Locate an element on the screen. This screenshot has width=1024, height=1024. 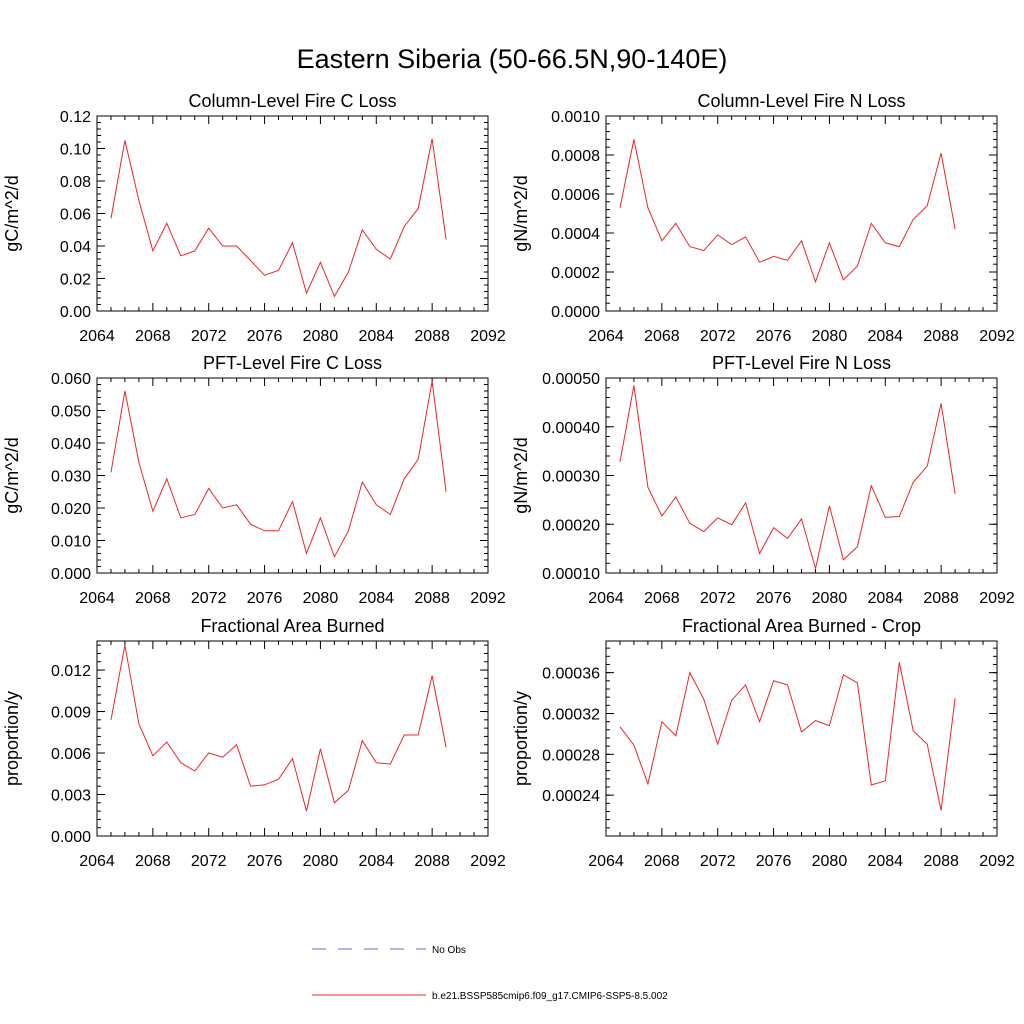
panel-title: Fractional Area Burned - Crop is located at coordinates (801, 626).